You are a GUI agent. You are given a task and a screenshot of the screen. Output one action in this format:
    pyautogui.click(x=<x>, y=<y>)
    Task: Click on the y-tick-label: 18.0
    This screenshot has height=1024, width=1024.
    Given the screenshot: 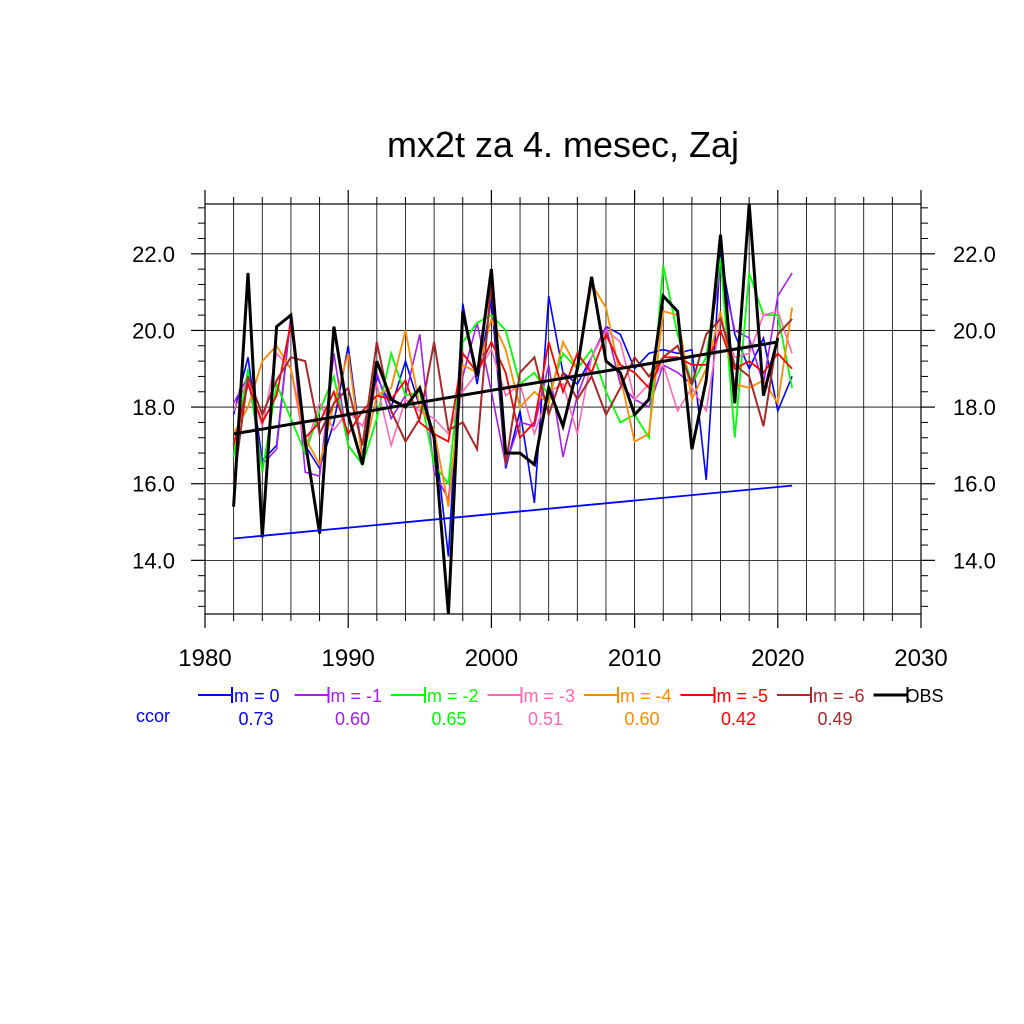 What is the action you would take?
    pyautogui.click(x=153, y=407)
    